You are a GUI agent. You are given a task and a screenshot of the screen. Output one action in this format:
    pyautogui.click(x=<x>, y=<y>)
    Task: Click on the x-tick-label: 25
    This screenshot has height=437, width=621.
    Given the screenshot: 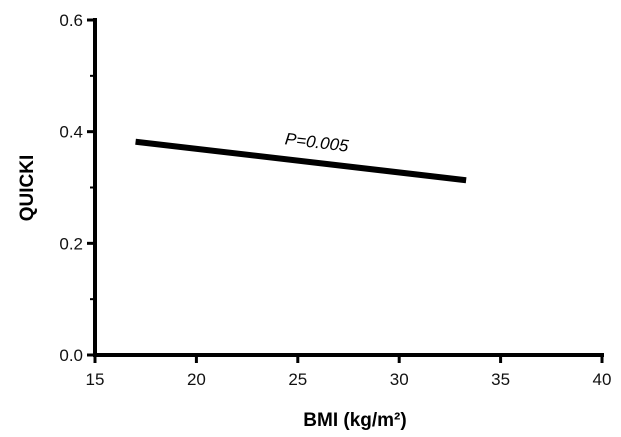 What is the action you would take?
    pyautogui.click(x=297, y=379)
    